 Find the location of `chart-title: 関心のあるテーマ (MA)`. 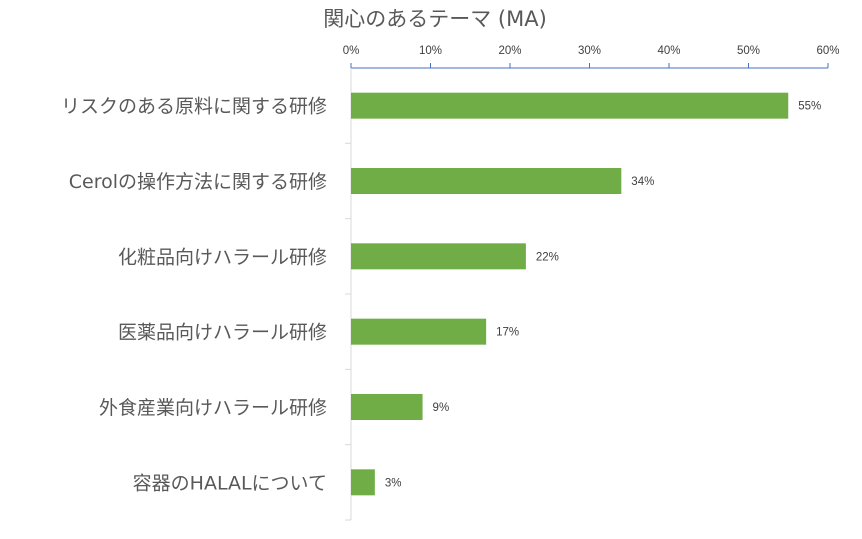

chart-title: 関心のあるテーマ (MA) is located at coordinates (435, 19).